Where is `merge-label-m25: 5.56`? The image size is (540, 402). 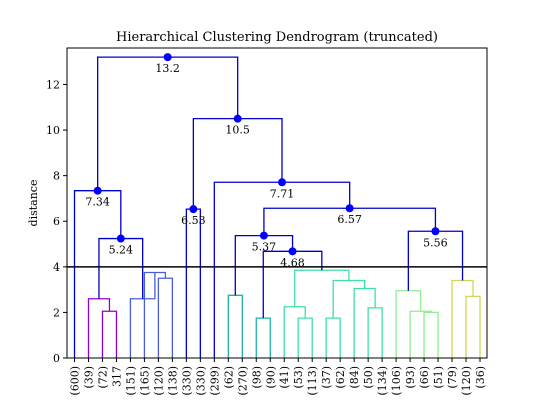 merge-label-m25: 5.56 is located at coordinates (435, 242).